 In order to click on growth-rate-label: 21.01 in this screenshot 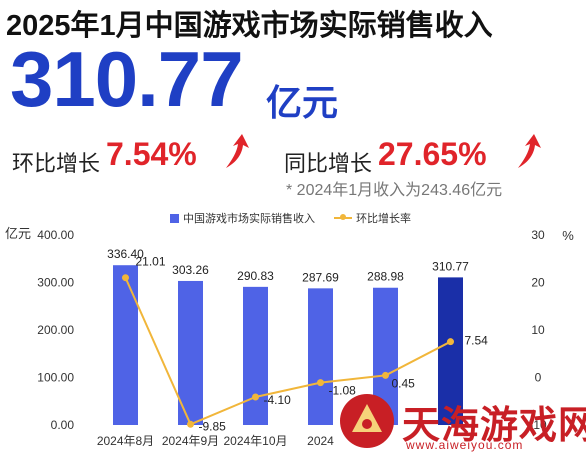, I will do `click(151, 262)`.